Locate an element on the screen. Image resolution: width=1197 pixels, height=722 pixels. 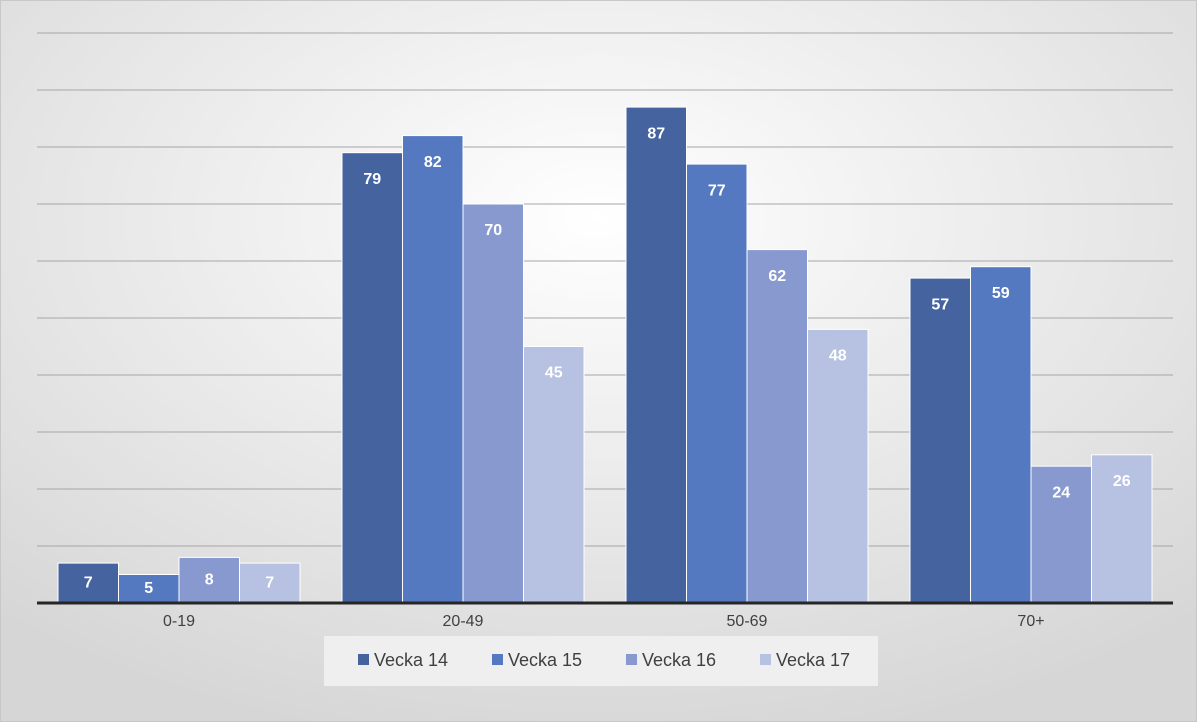
data-label: 79 is located at coordinates (372, 179).